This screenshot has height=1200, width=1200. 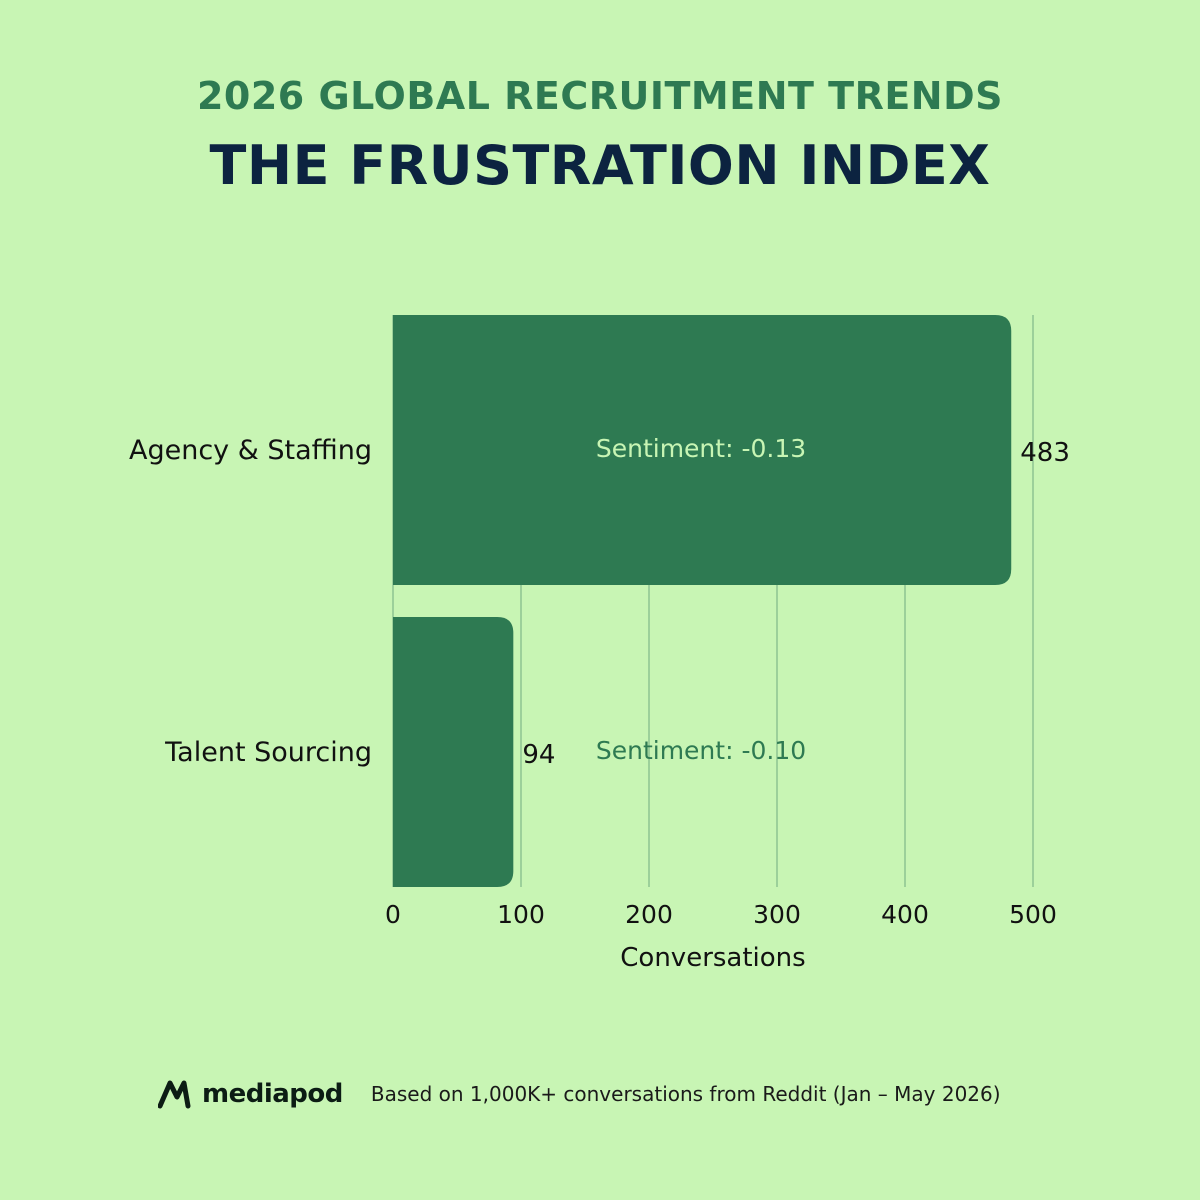 I want to click on x-axis-title: Conversations, so click(x=712, y=958).